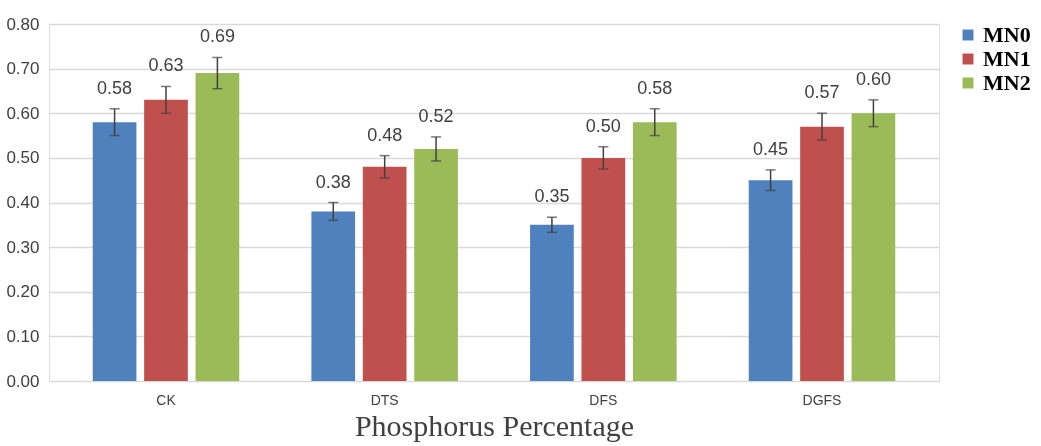  Describe the element at coordinates (436, 115) in the screenshot. I see `data-label: 0.52` at that location.